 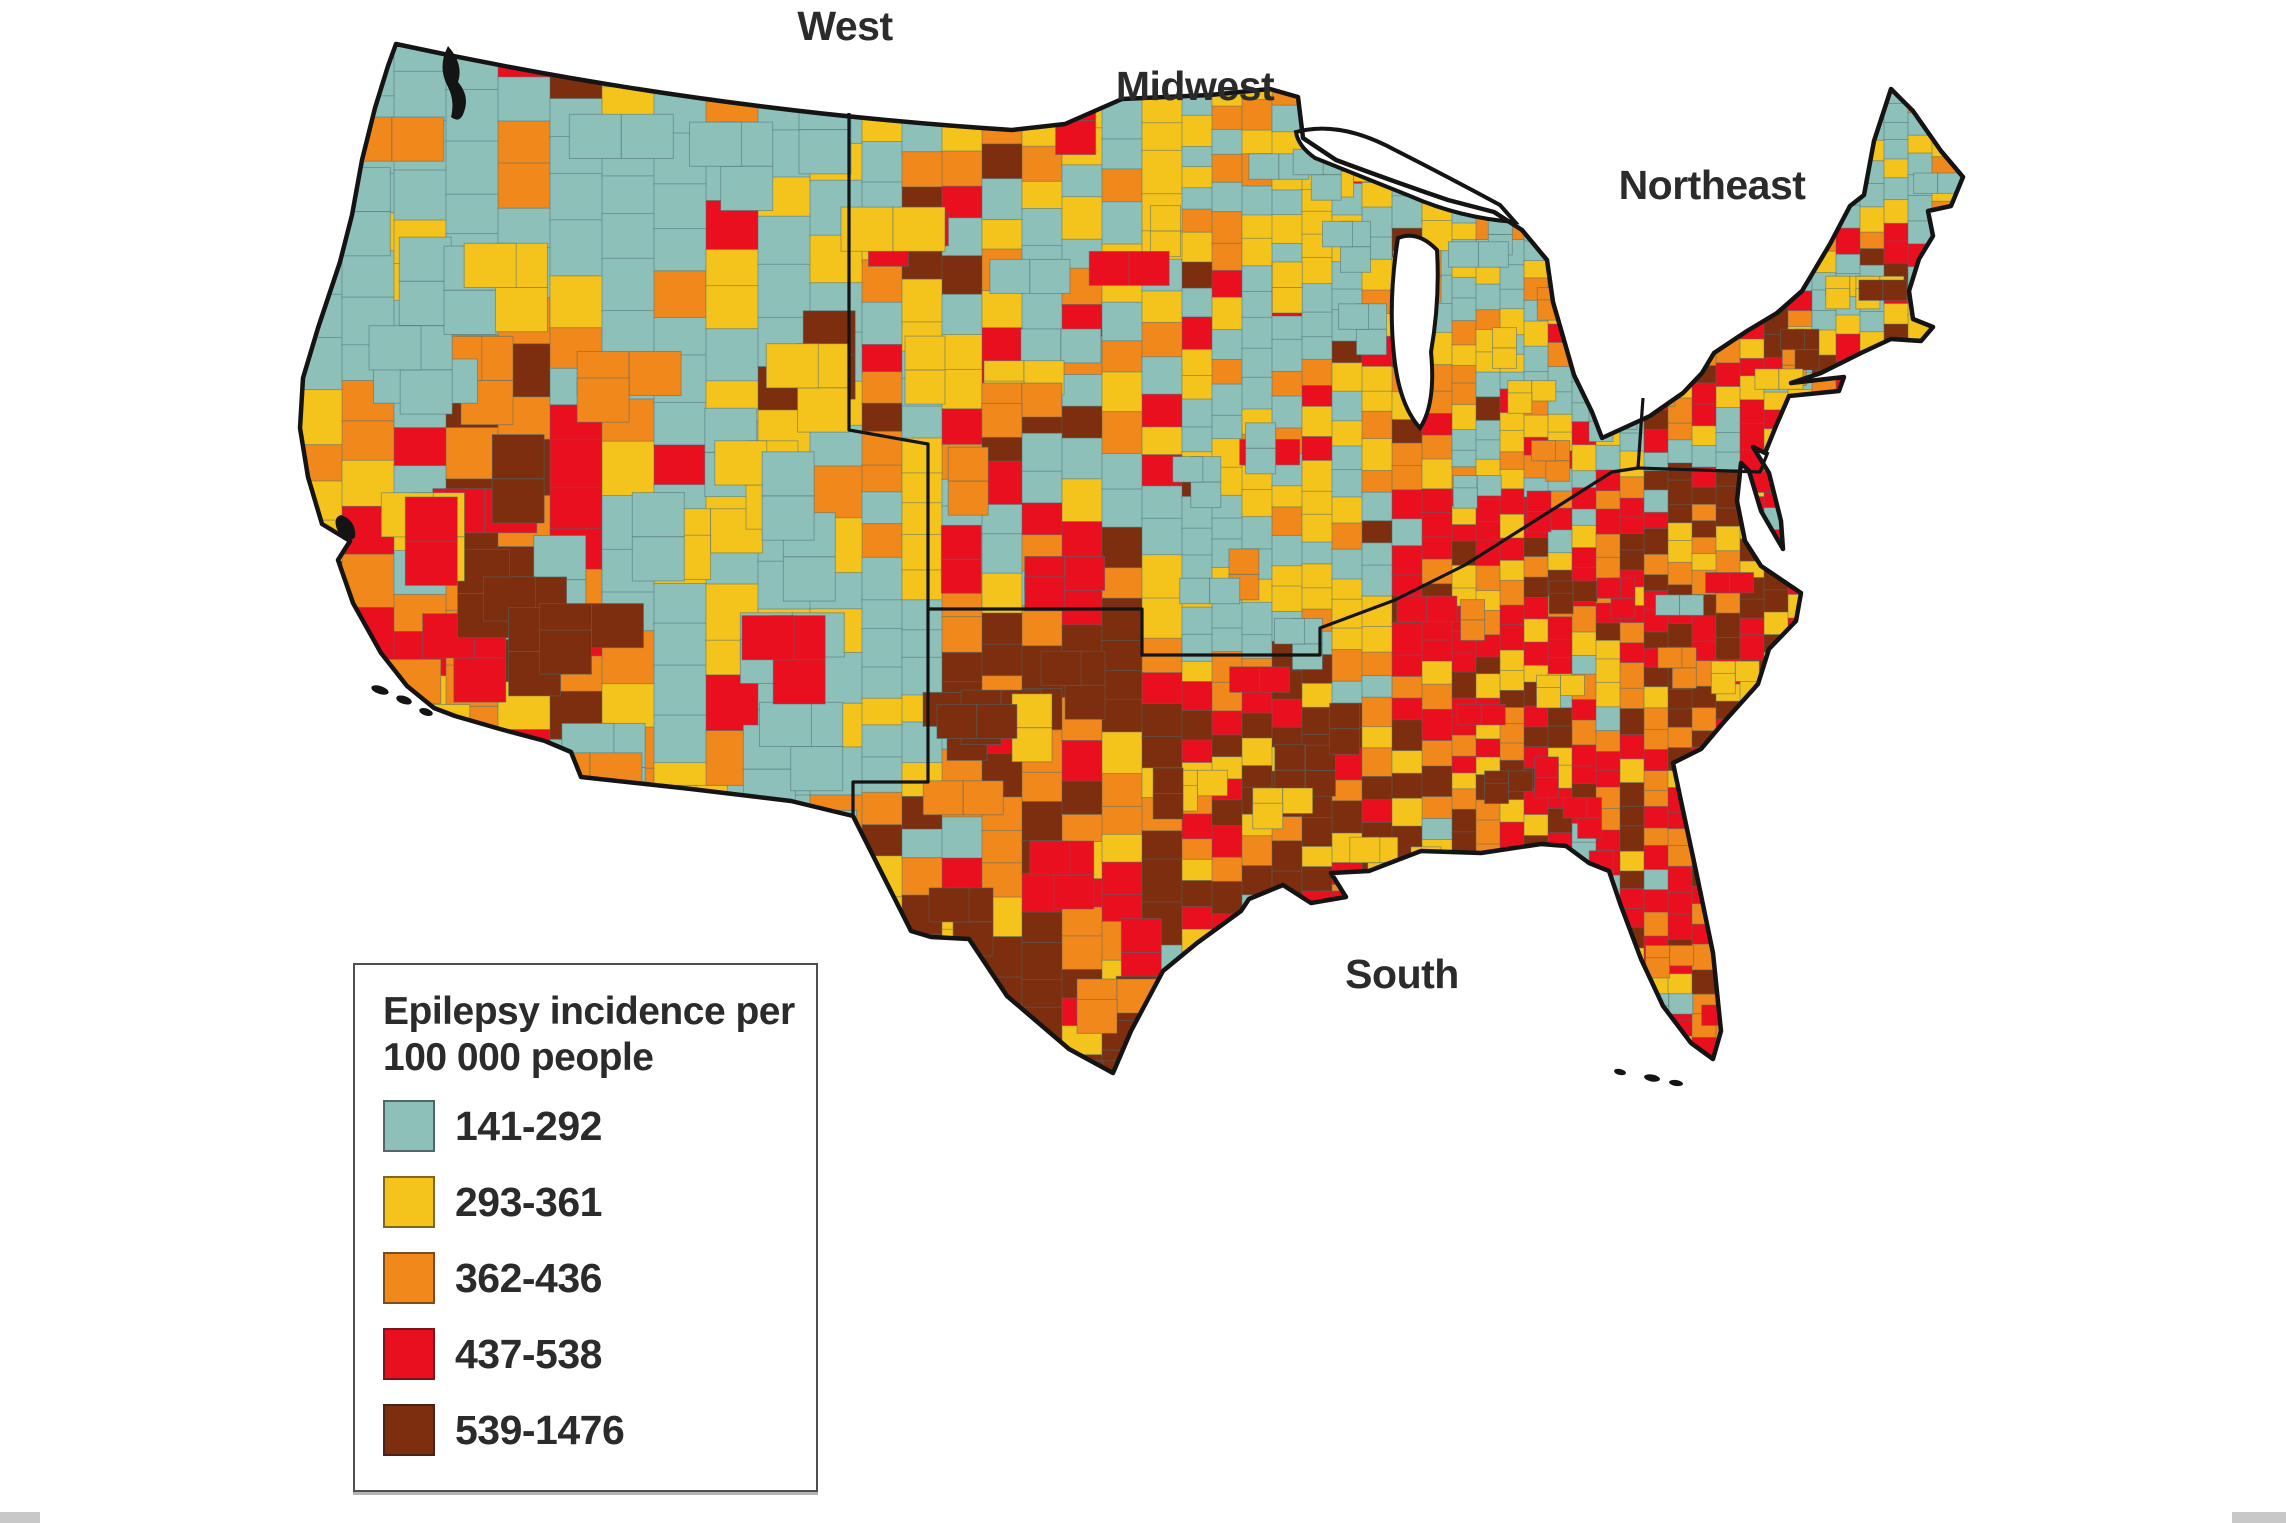 I want to click on channel-island, so click(x=404, y=700).